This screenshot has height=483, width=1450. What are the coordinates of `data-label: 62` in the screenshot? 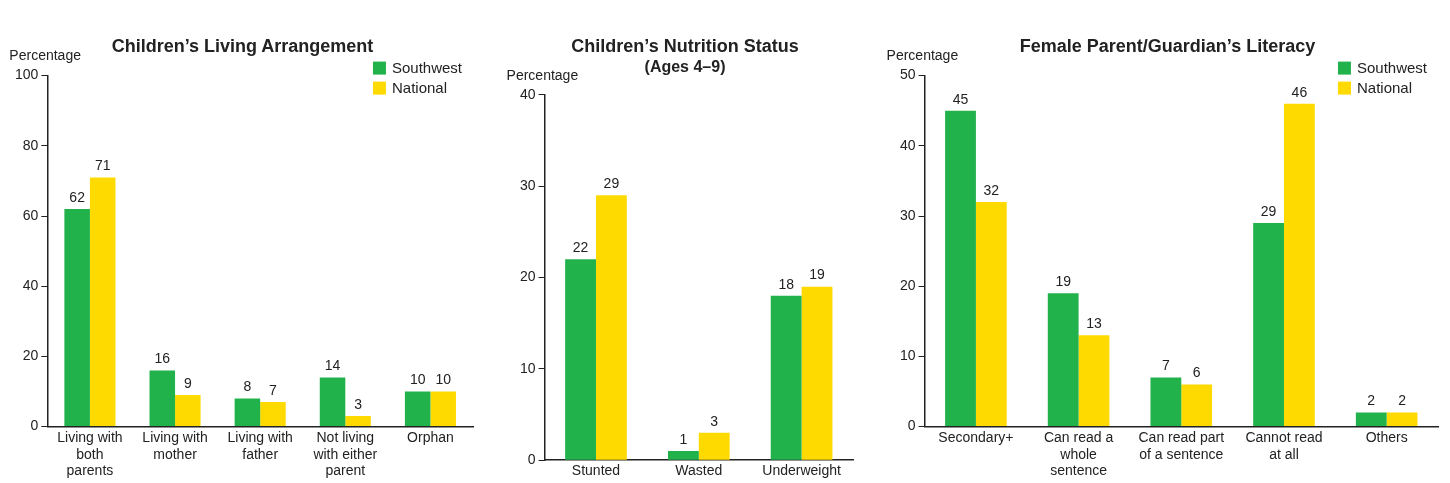 It's located at (77, 196).